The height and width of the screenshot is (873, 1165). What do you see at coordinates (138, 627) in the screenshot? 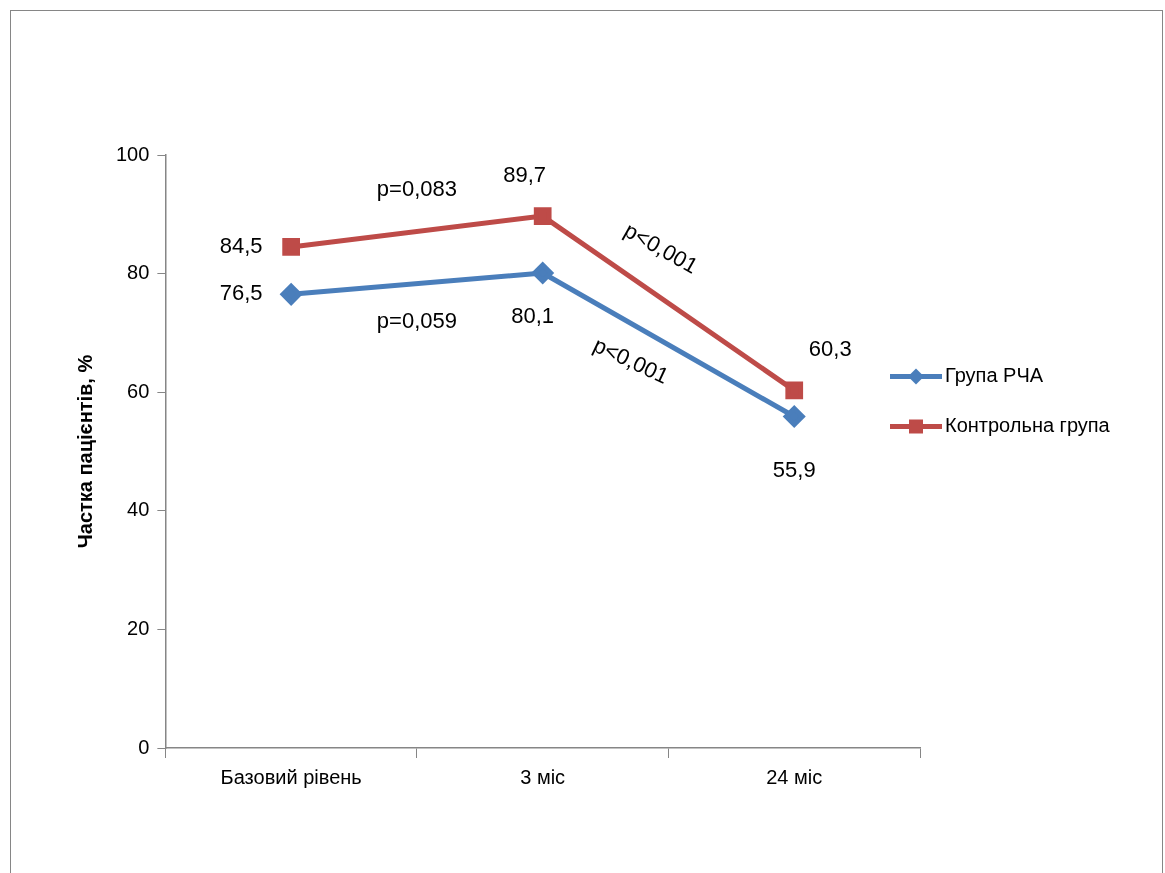
I see `y-tick-label: 20` at bounding box center [138, 627].